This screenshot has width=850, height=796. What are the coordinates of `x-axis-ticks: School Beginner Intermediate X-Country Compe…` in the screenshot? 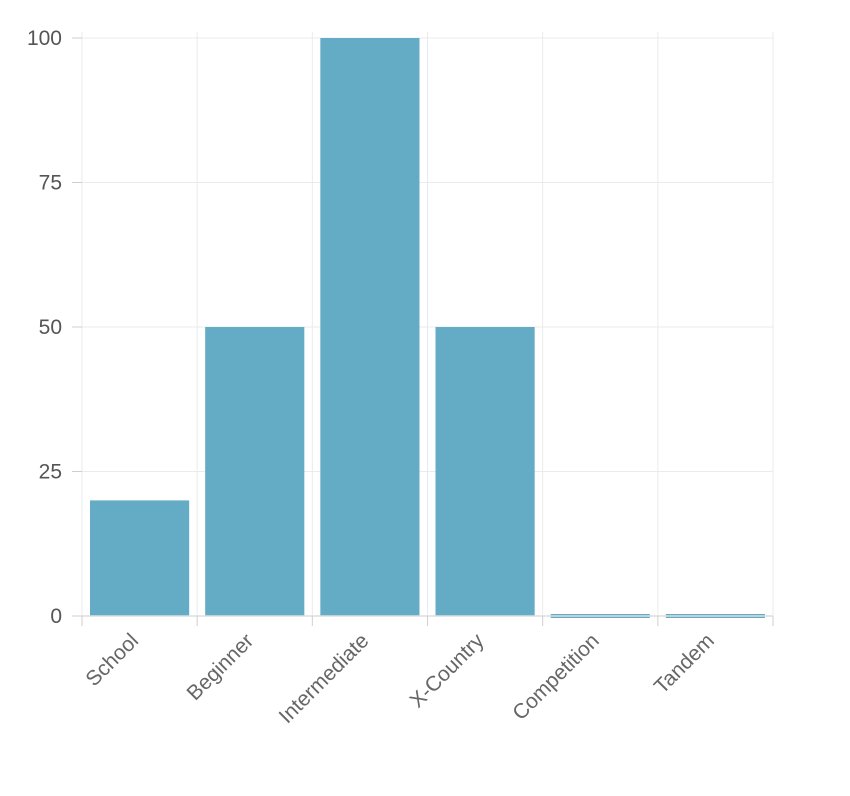 It's located at (427, 672).